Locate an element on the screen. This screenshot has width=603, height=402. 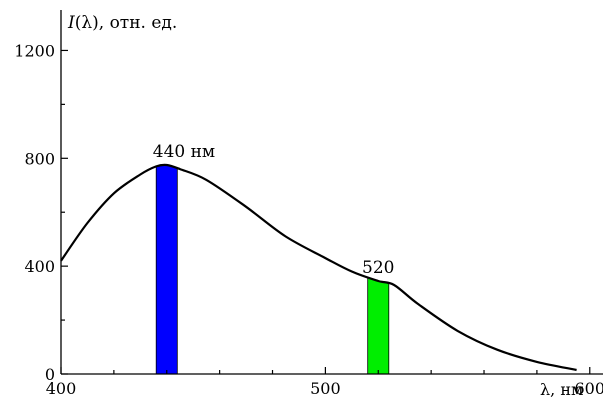
x-tick-label: 600 is located at coordinates (589, 388).